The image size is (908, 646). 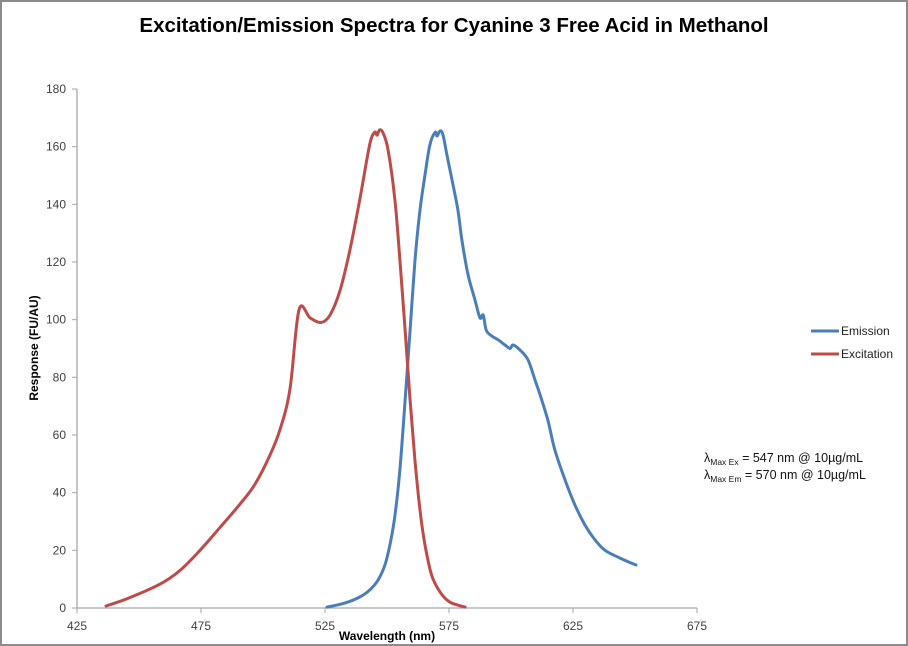 What do you see at coordinates (325, 626) in the screenshot?
I see `x-tick-label: 525` at bounding box center [325, 626].